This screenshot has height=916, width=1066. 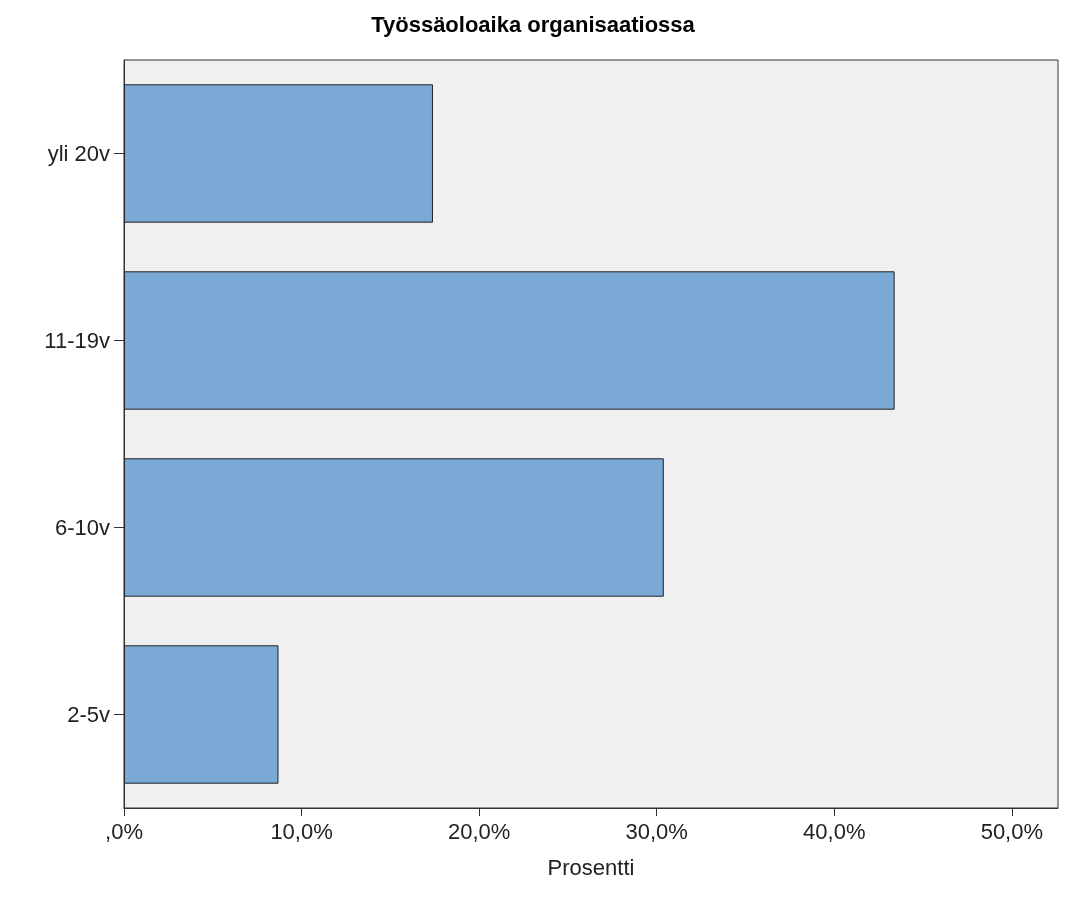 What do you see at coordinates (834, 831) in the screenshot?
I see `x-tick-label: 40,0%` at bounding box center [834, 831].